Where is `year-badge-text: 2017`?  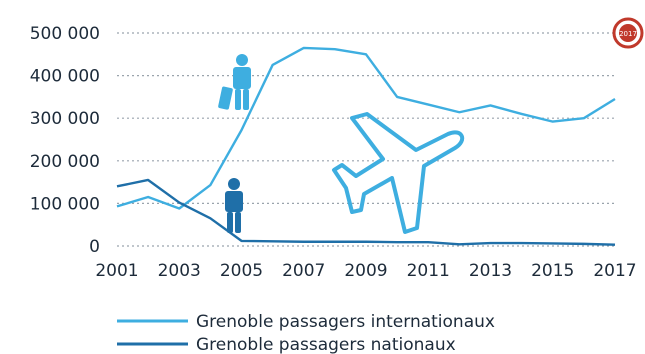 year-badge-text: 2017 is located at coordinates (628, 34).